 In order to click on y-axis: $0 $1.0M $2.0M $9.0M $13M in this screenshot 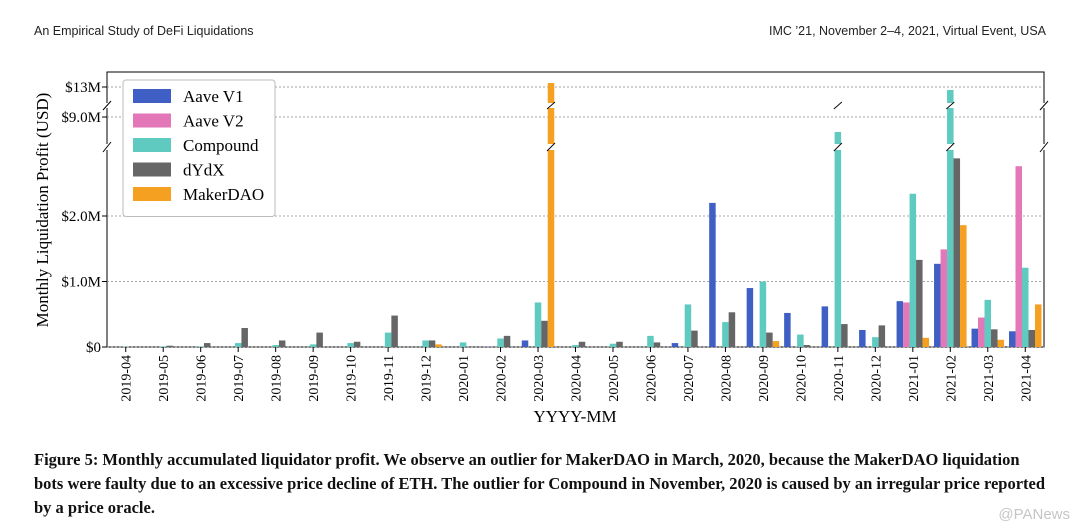, I will do `click(84, 218)`.